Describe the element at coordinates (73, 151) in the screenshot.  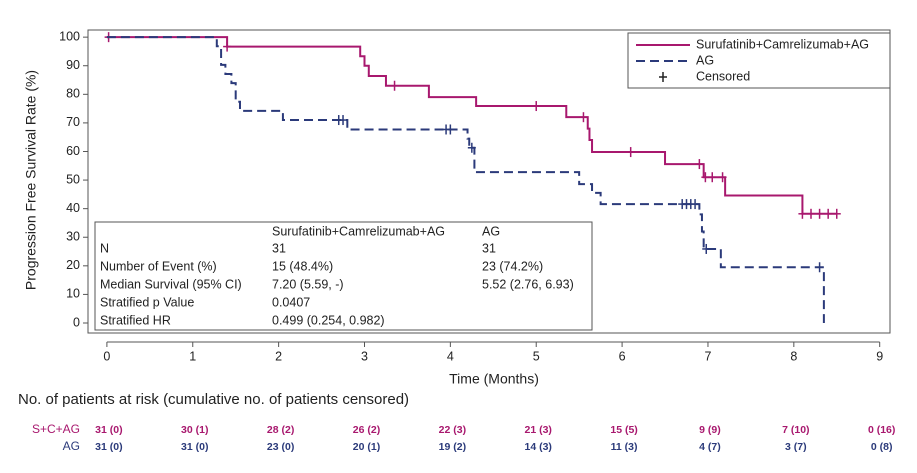
I see `y-tick-label: 60` at that location.